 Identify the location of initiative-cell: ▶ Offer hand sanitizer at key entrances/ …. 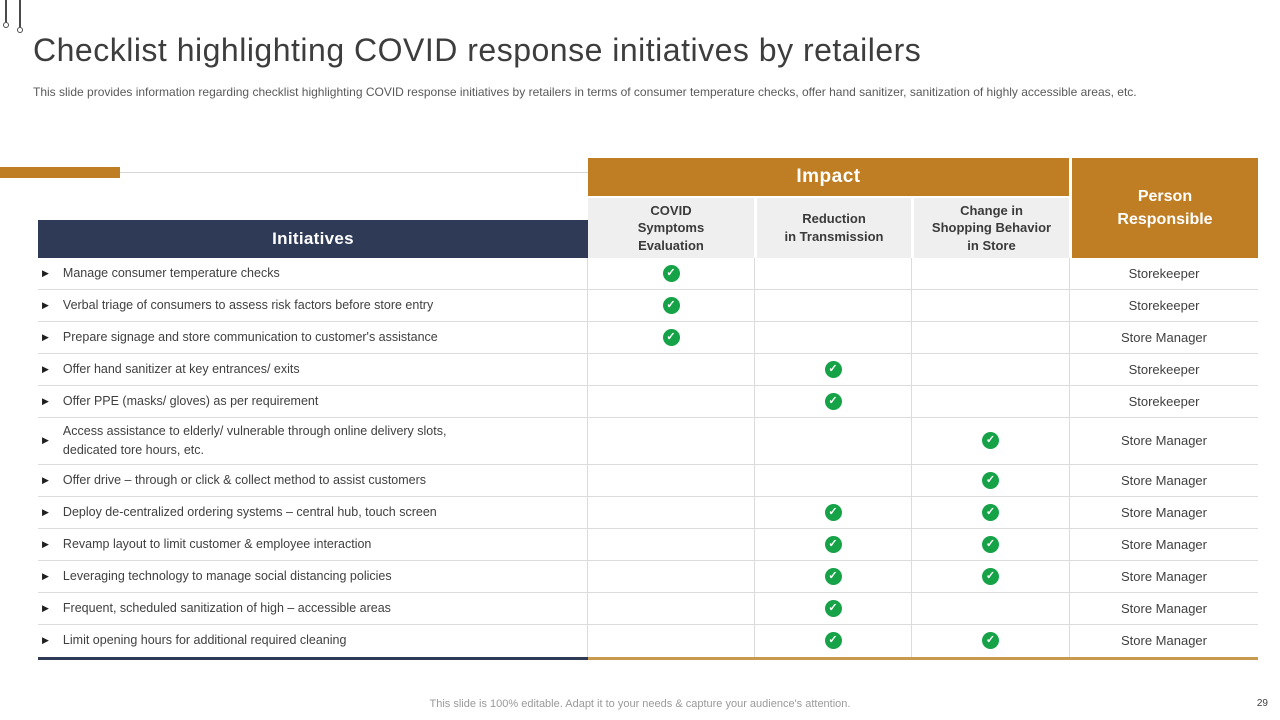
(313, 369).